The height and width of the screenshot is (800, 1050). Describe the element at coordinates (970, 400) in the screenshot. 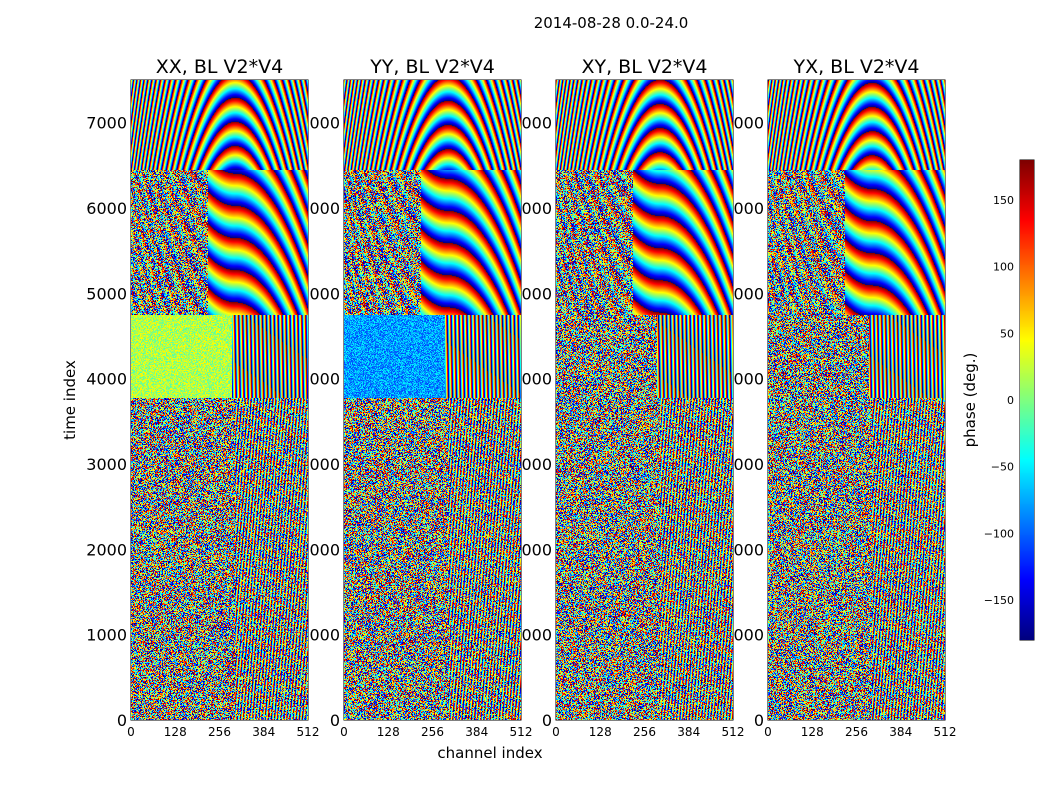

I see `colorbar-label: phase (deg.)` at that location.